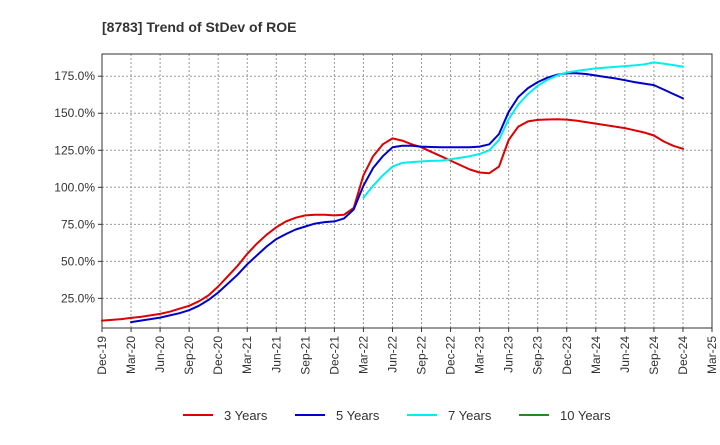  What do you see at coordinates (523, 130) in the screenshot?
I see `series-line-7-years` at bounding box center [523, 130].